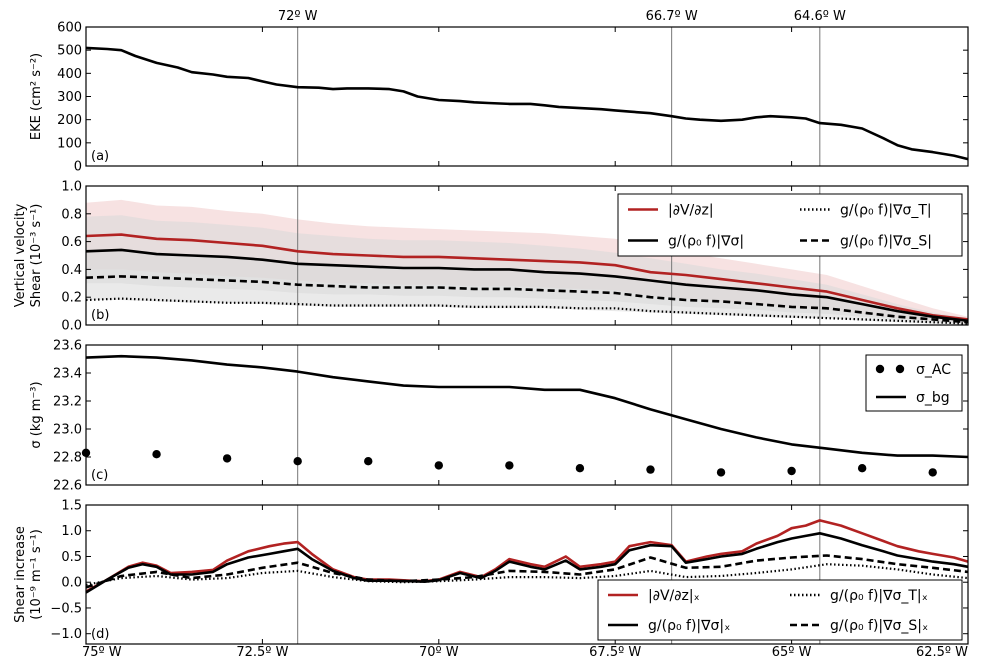  Describe the element at coordinates (672, 16) in the screenshot. I see `top-tick-label: 66.7º W` at that location.